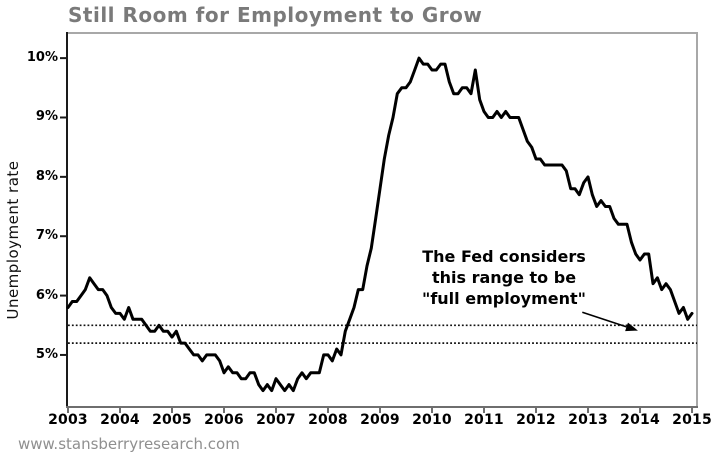 This screenshot has width=720, height=458. What do you see at coordinates (224, 420) in the screenshot?
I see `x-tick-label: 2006` at bounding box center [224, 420].